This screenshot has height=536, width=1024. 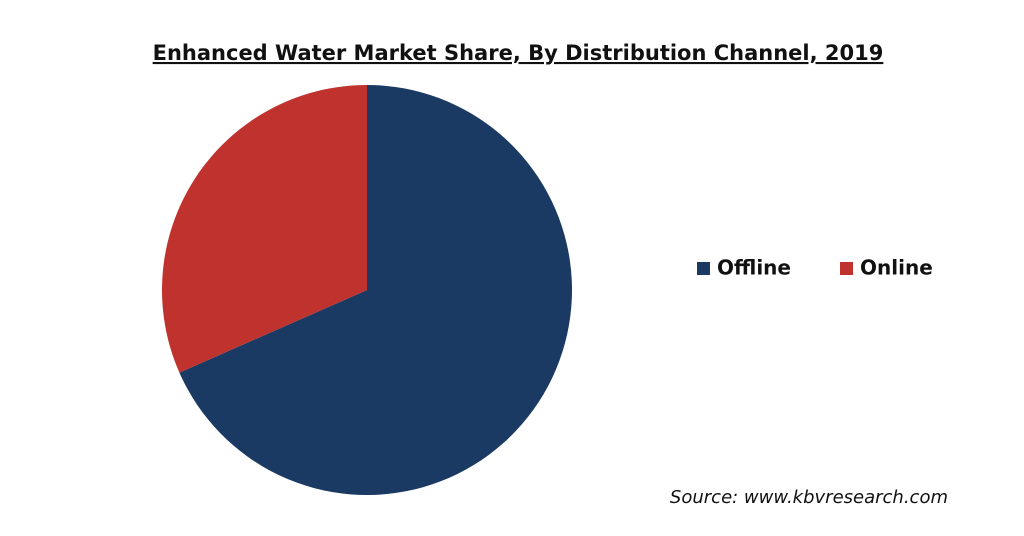 What do you see at coordinates (809, 497) in the screenshot?
I see `source-note: Source: www.kbvresearch.com` at bounding box center [809, 497].